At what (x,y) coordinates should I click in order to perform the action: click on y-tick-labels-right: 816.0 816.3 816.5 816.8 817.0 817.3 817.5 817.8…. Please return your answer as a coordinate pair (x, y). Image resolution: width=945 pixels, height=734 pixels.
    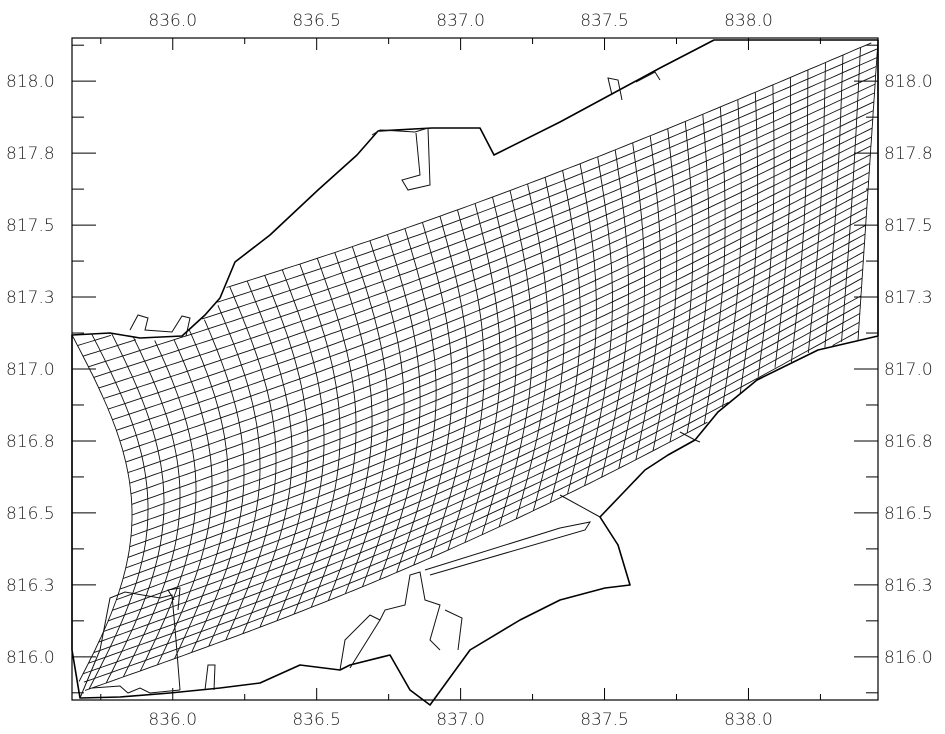
    Looking at the image, I should click on (908, 370).